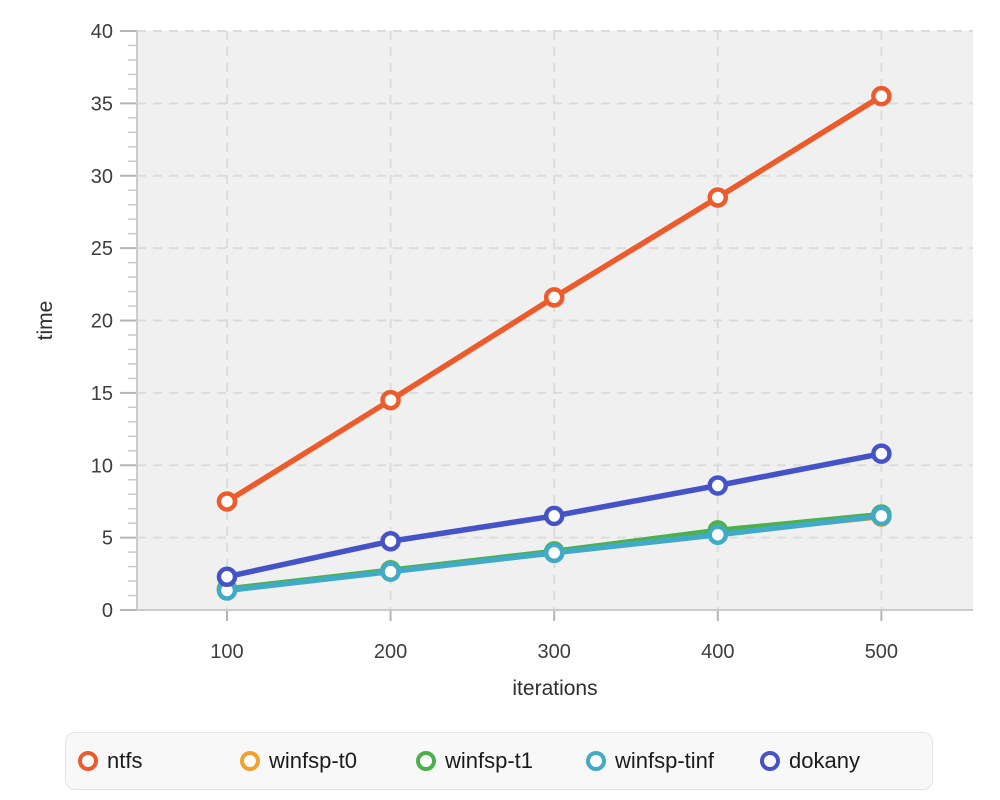 The width and height of the screenshot is (1000, 800). What do you see at coordinates (489, 760) in the screenshot?
I see `legend-label-winfsp-t1: winfsp-t1` at bounding box center [489, 760].